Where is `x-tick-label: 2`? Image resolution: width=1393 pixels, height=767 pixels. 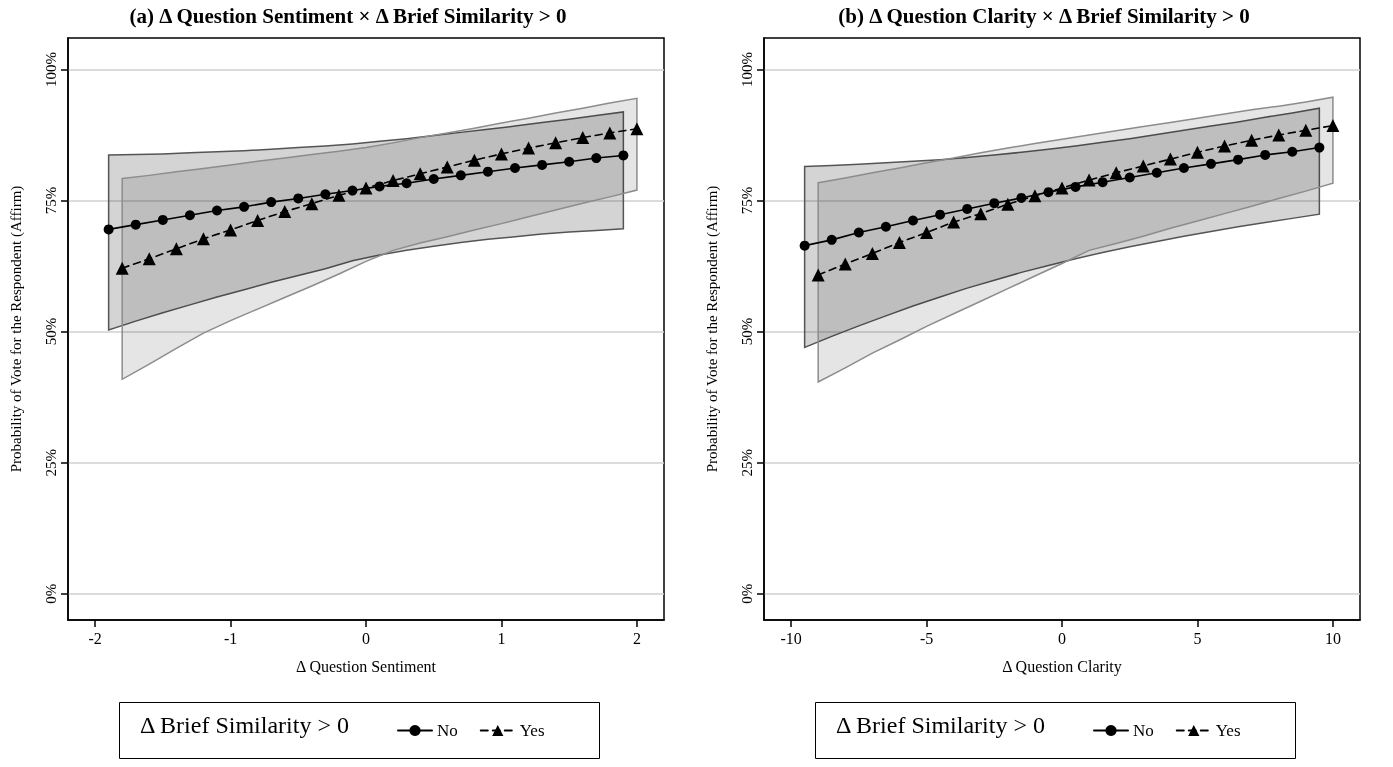
x-tick-label: 2 is located at coordinates (636, 638).